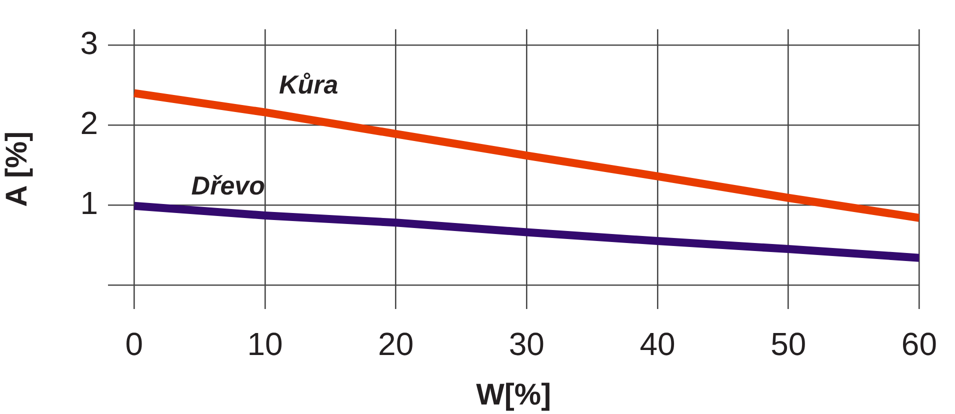  Describe the element at coordinates (228, 185) in the screenshot. I see `series-label: Dřevo` at that location.